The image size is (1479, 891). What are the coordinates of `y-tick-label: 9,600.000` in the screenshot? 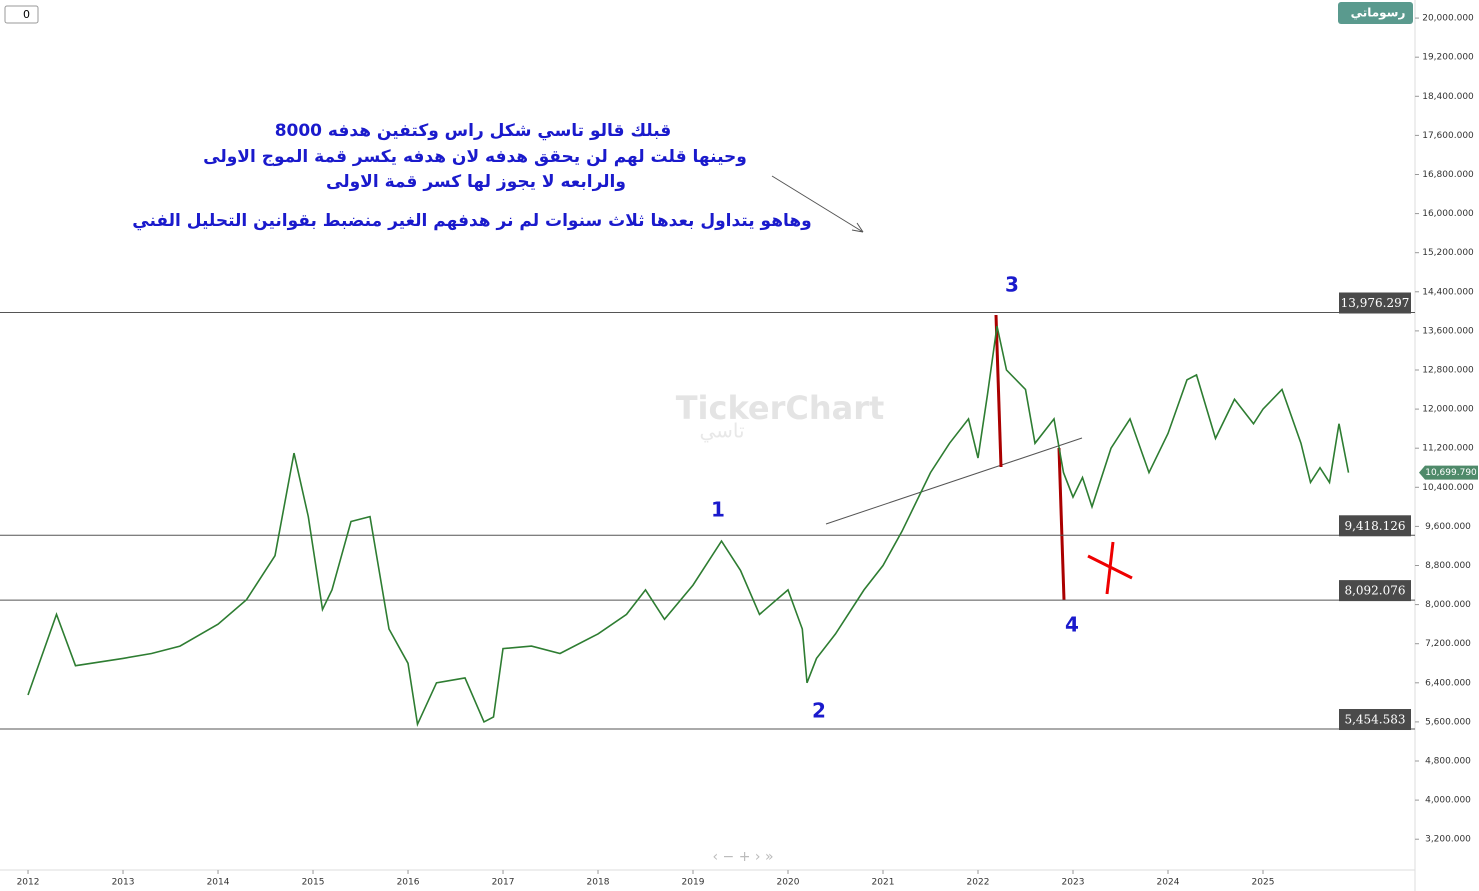 It's located at (1448, 527).